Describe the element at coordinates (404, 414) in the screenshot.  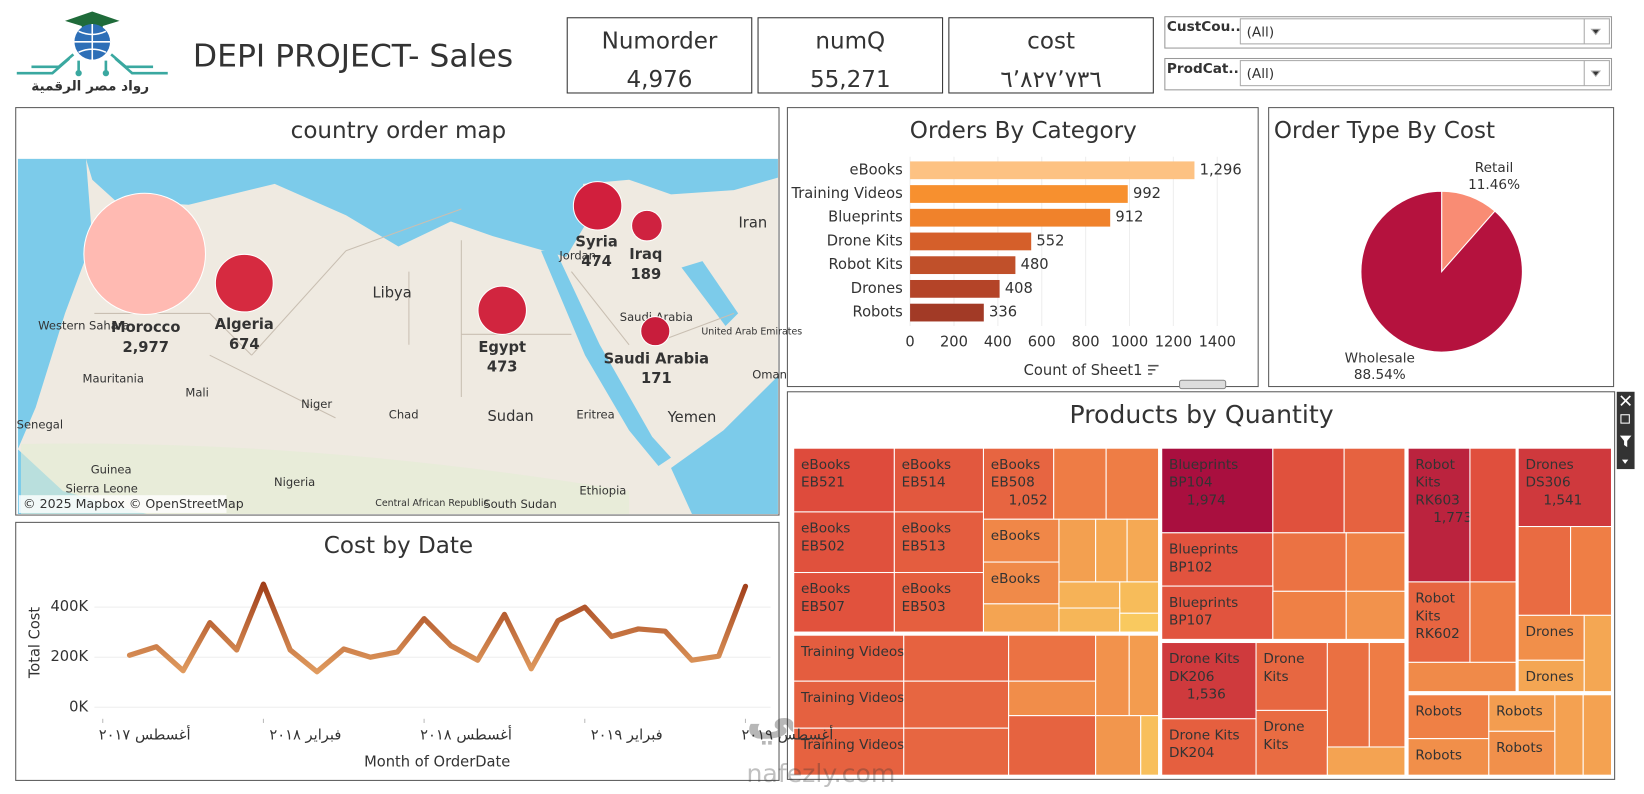
I see `place-label: Chad` at that location.